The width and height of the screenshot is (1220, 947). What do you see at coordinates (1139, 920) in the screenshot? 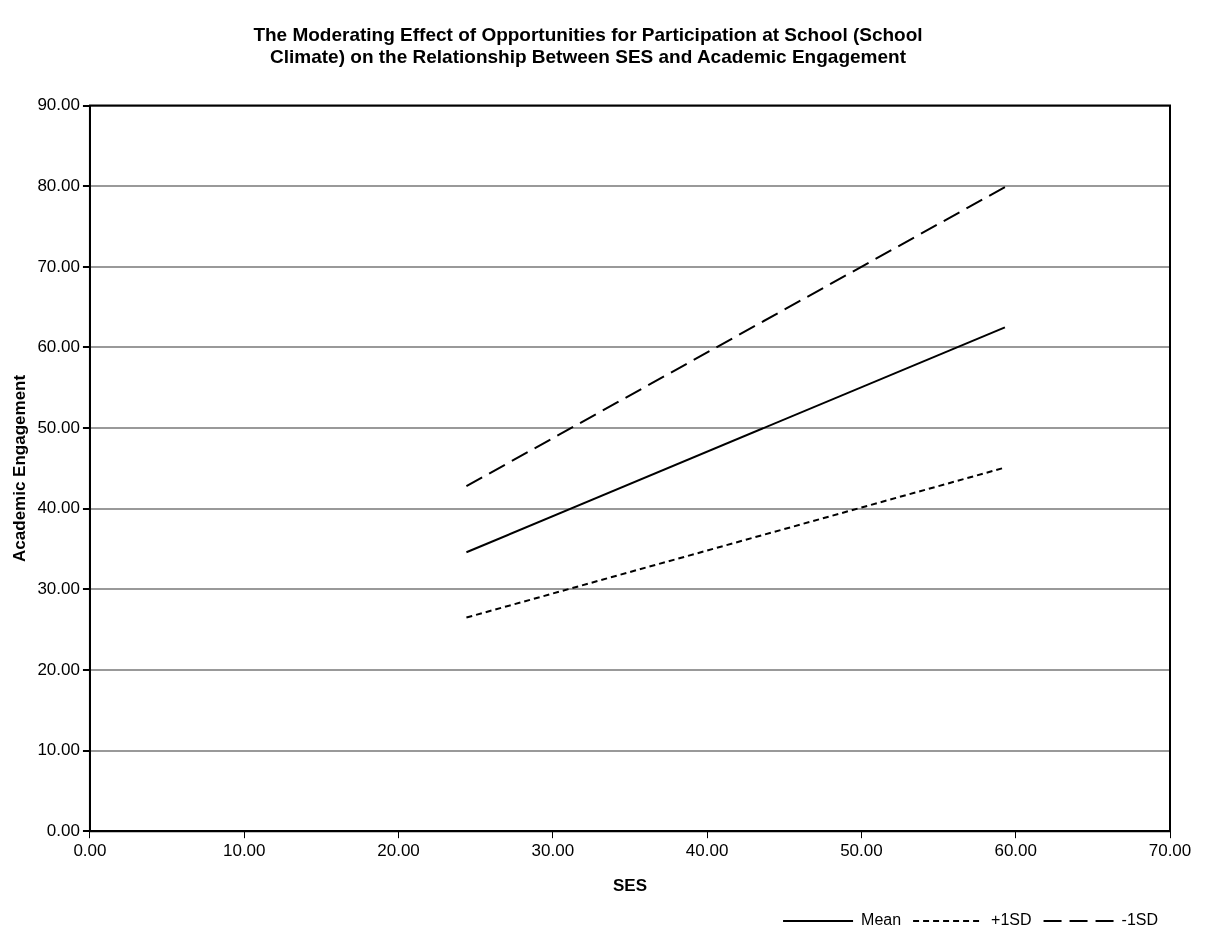
I see `legend-label: -1SD` at bounding box center [1139, 920].